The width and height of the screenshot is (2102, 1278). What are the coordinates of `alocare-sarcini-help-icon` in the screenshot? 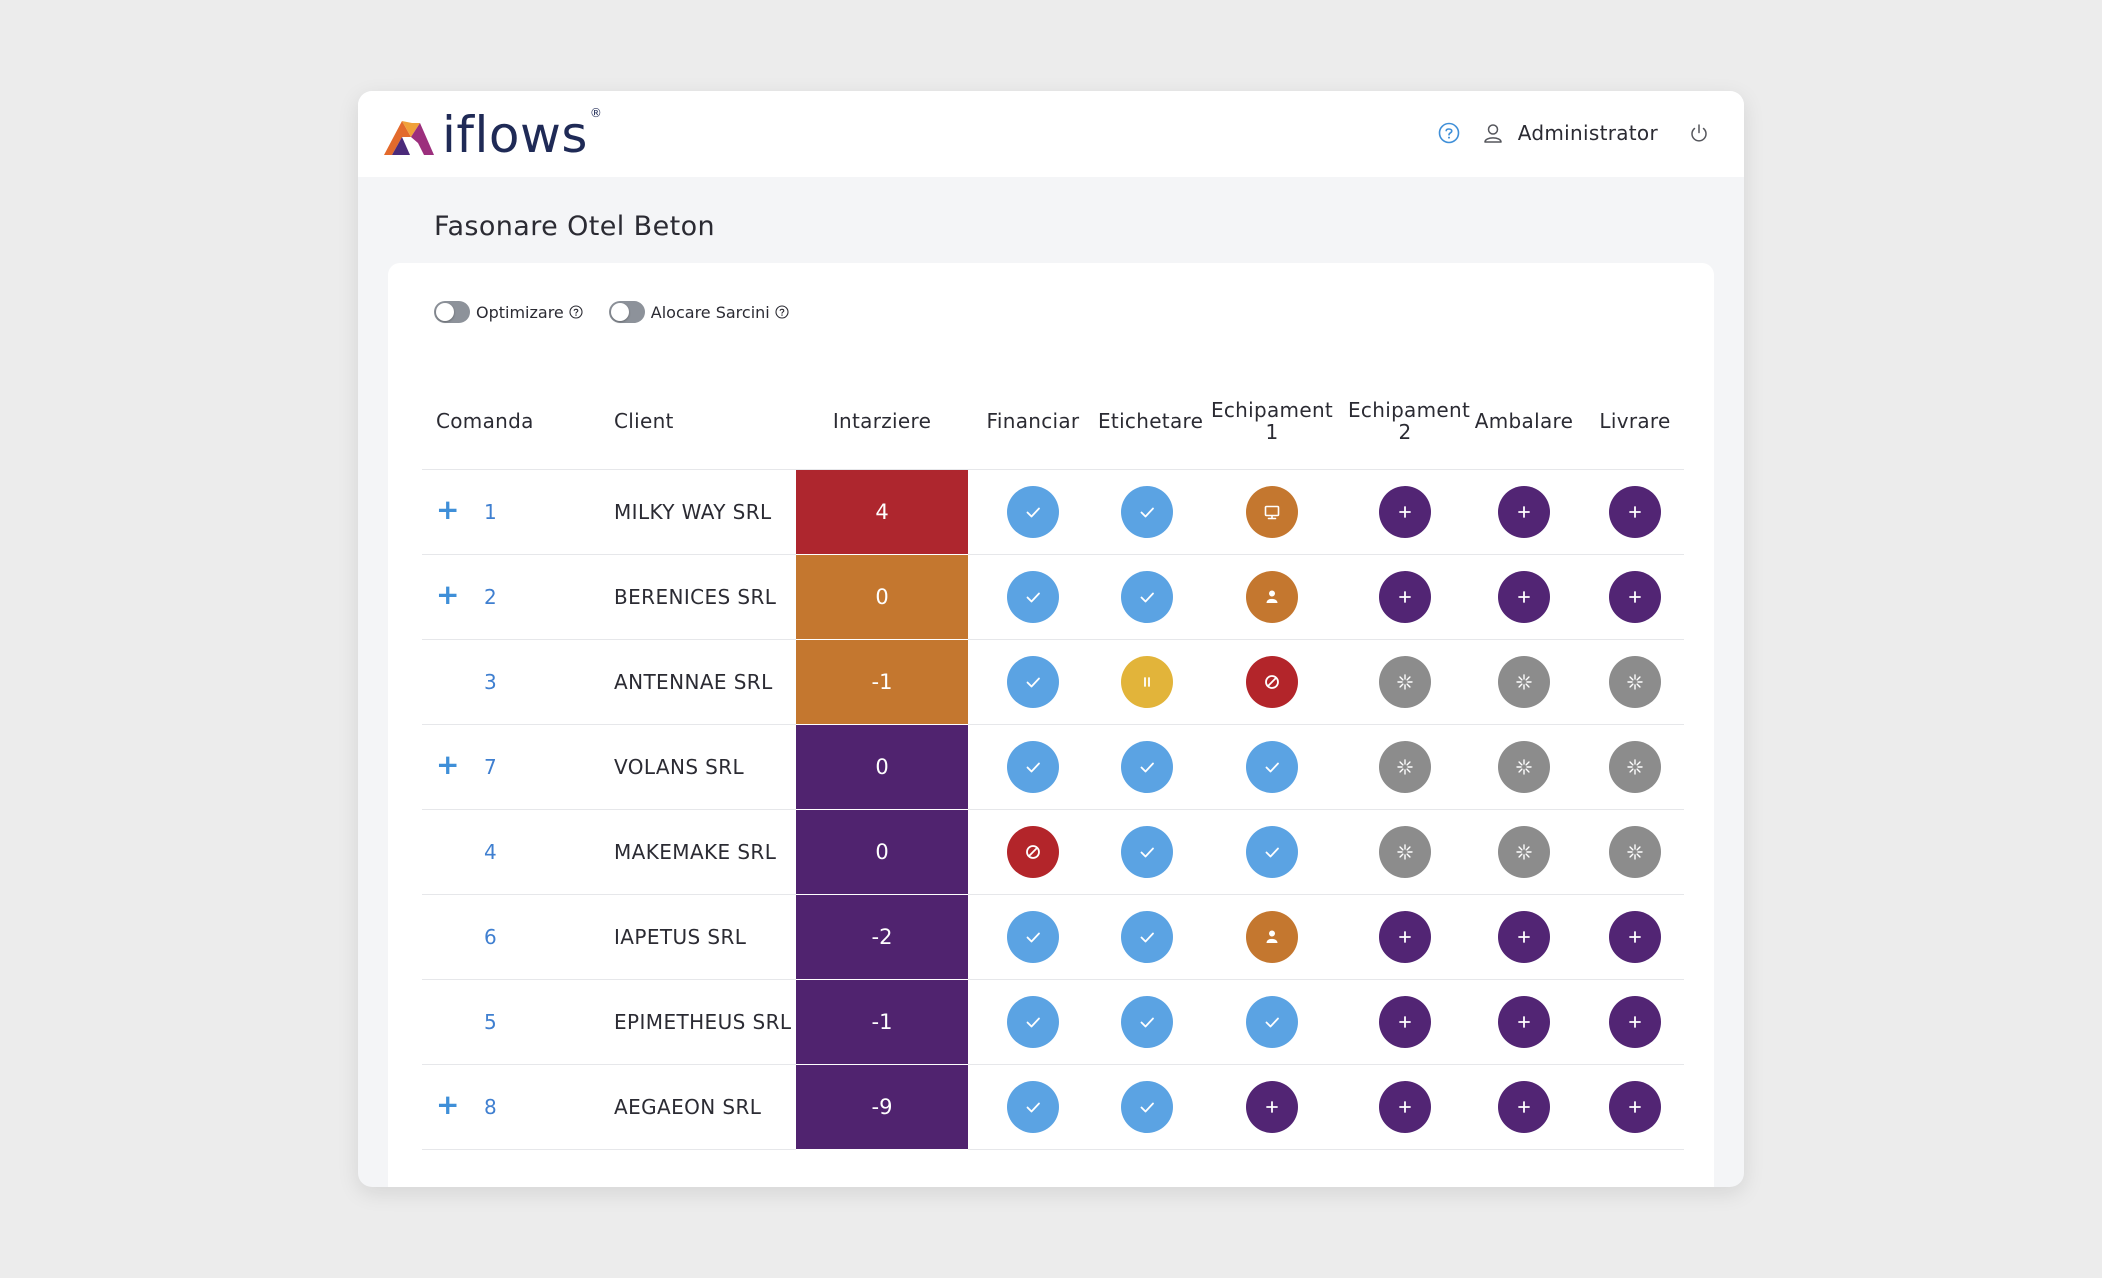 It's located at (782, 312).